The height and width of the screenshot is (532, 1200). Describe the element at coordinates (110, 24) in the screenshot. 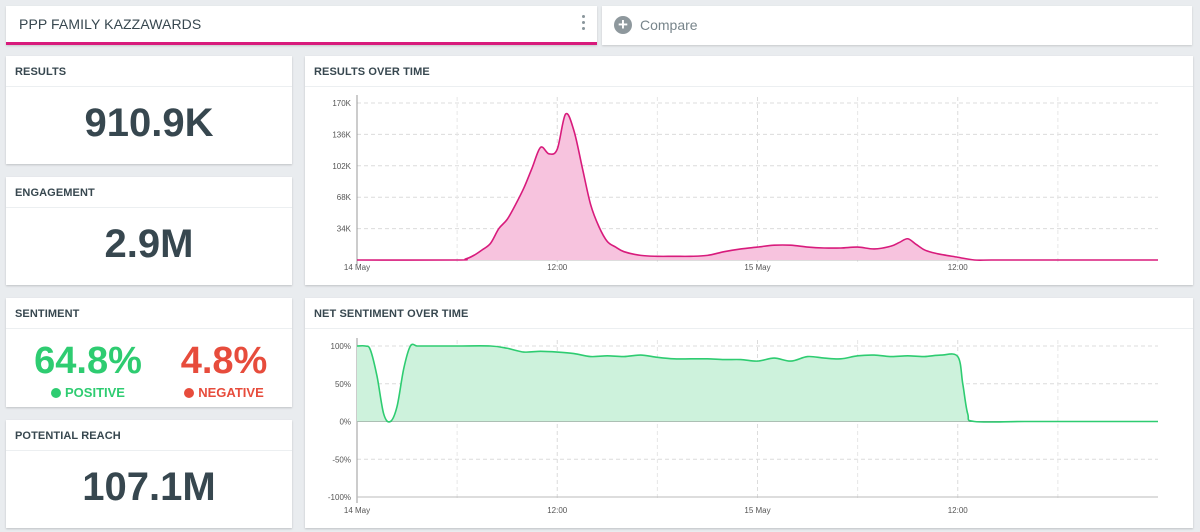

I see `query-title: PPP FAMILY KAZZAWARDS` at that location.